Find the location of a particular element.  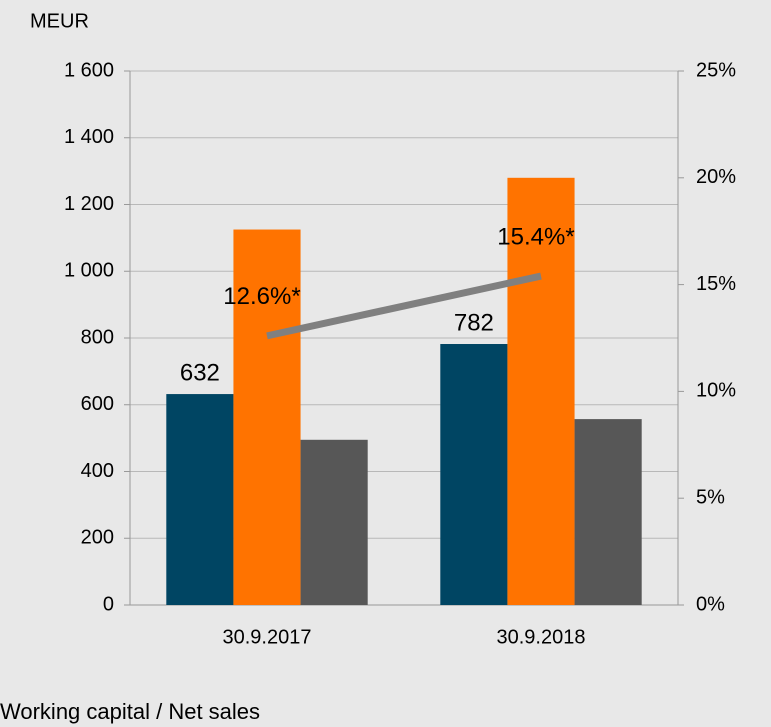

line-label: 12.6%* is located at coordinates (261, 296).